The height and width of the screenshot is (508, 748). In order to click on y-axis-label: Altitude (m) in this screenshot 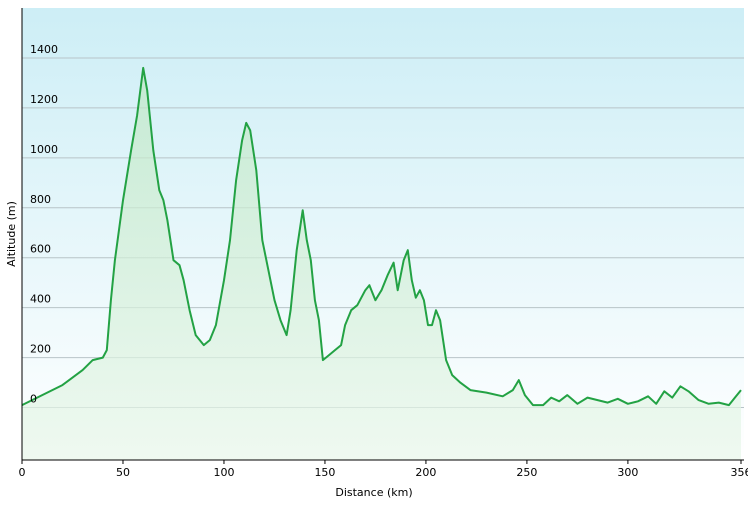, I will do `click(11, 234)`.